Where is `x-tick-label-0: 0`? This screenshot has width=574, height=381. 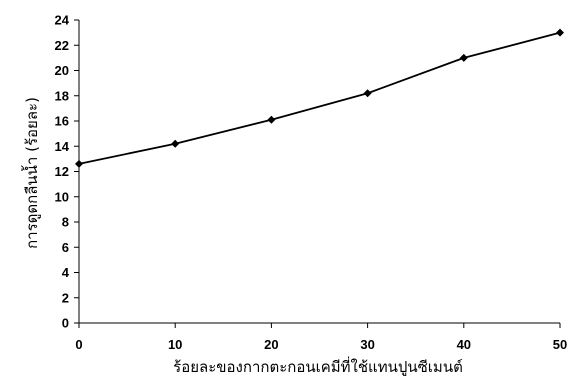
x-tick-label-0: 0 is located at coordinates (78, 344).